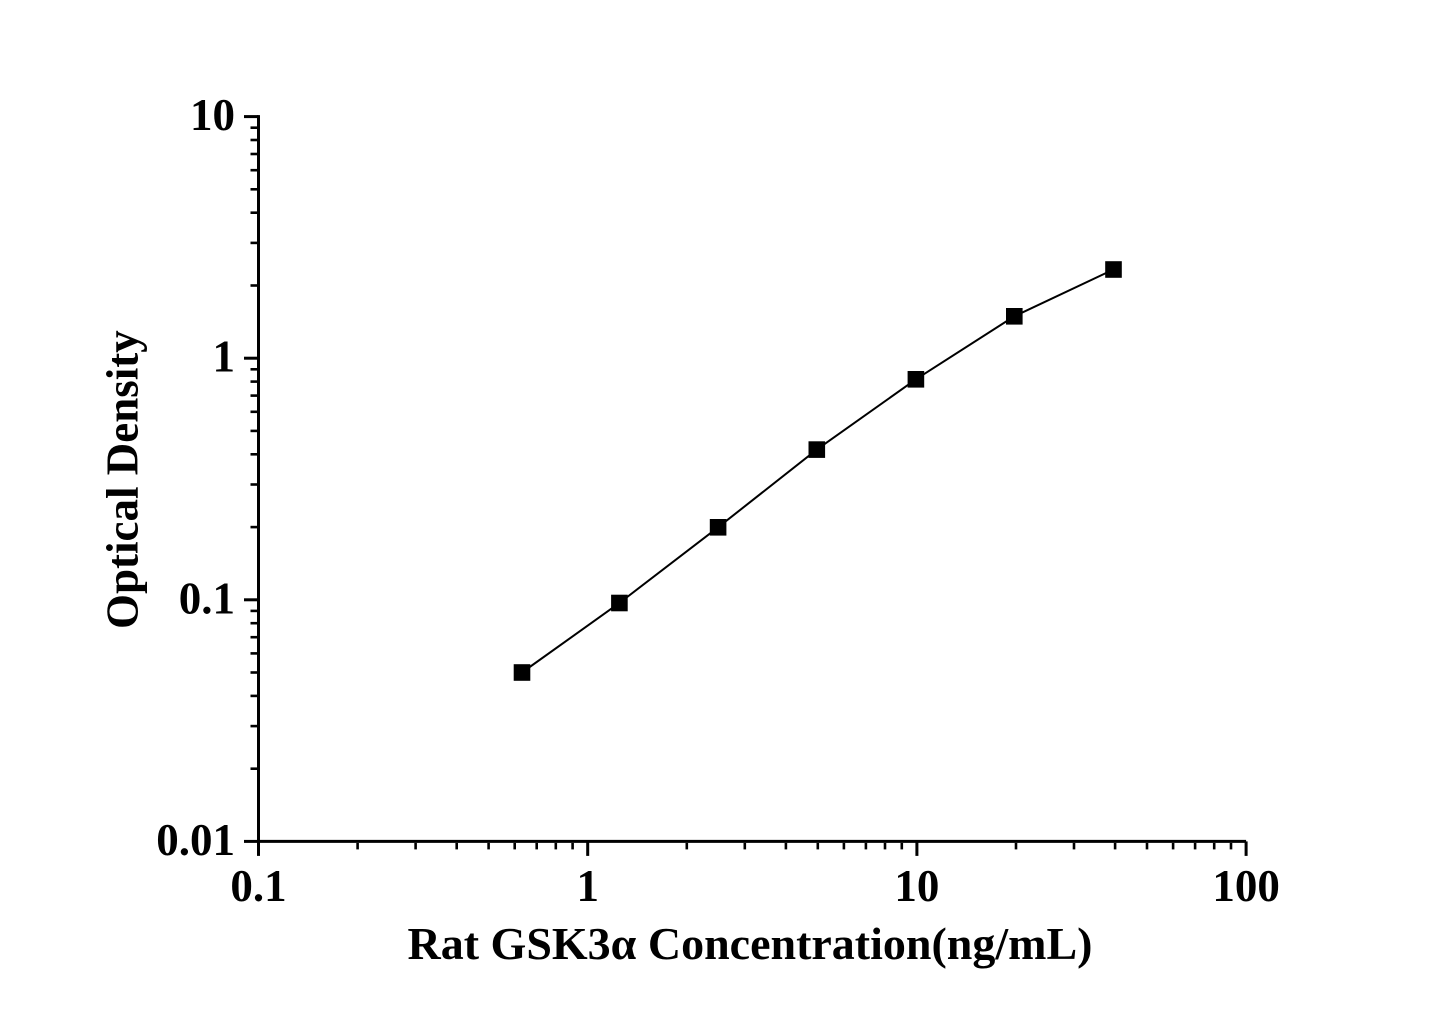 The image size is (1445, 1014). I want to click on svg-text: 100, so click(1246, 886).